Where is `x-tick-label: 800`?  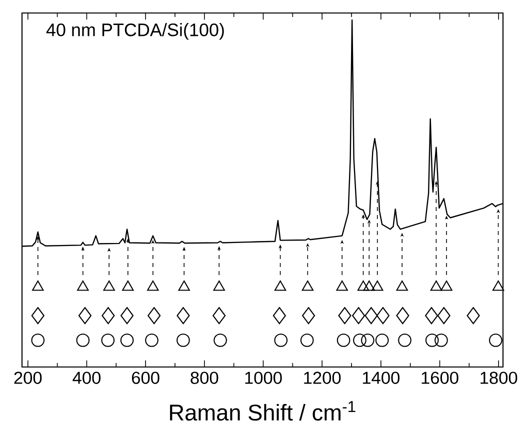 x-tick-label: 800 is located at coordinates (204, 378).